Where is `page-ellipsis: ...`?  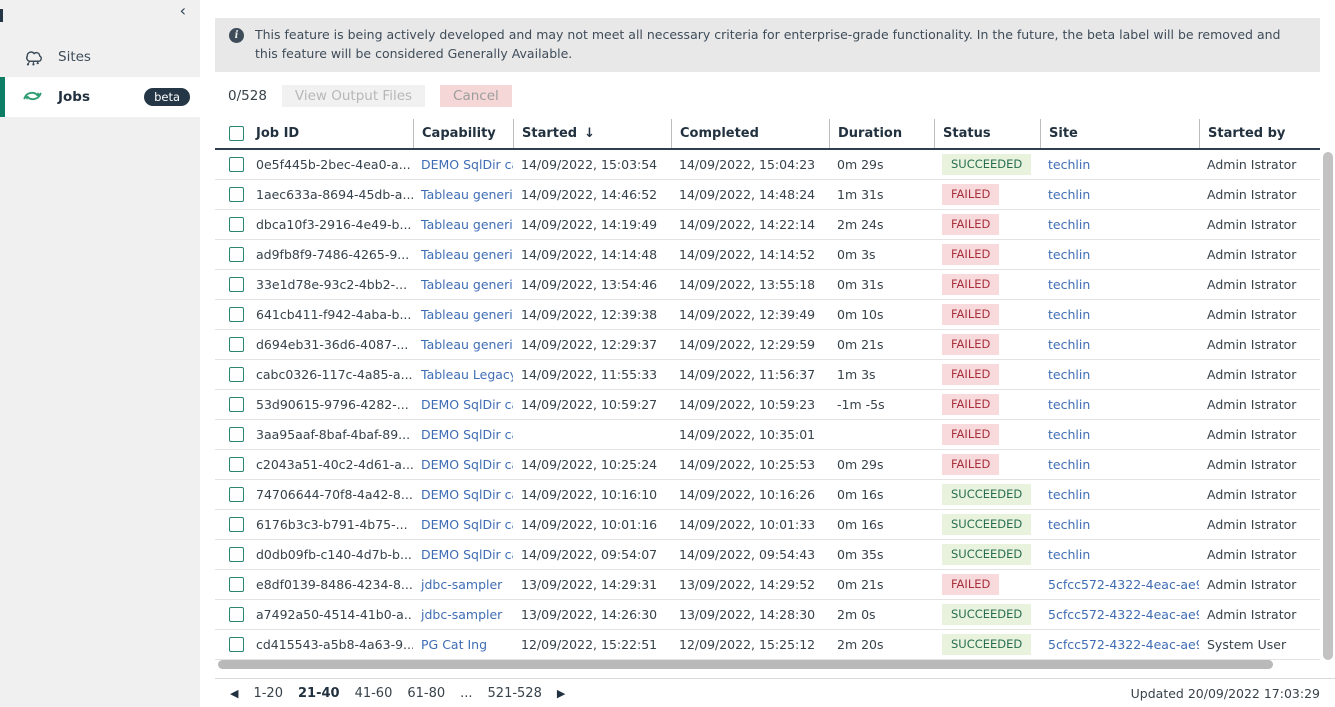 page-ellipsis: ... is located at coordinates (466, 693).